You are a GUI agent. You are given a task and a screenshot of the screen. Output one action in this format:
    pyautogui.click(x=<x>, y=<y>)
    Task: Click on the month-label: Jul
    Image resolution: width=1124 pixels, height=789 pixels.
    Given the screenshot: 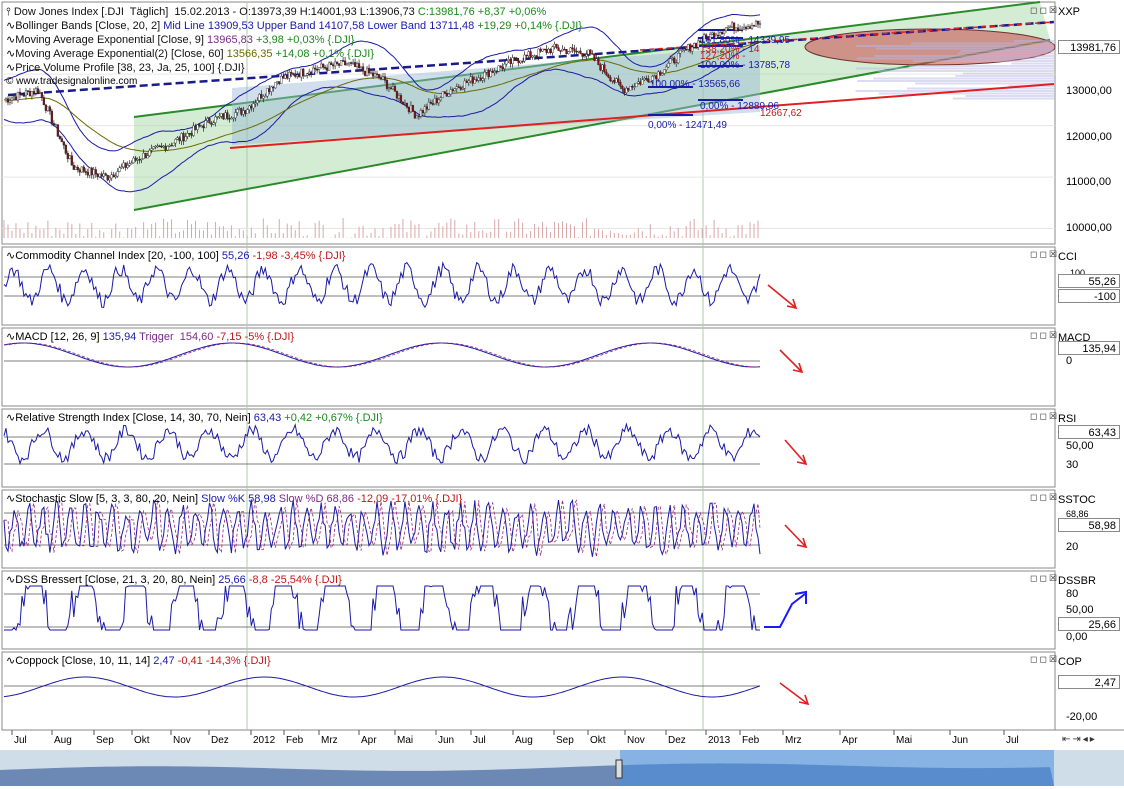 What is the action you would take?
    pyautogui.click(x=20, y=740)
    